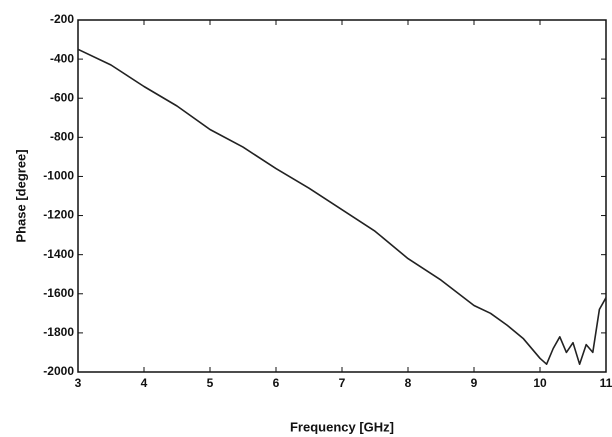  What do you see at coordinates (540, 383) in the screenshot?
I see `x-tick-label: 10` at bounding box center [540, 383].